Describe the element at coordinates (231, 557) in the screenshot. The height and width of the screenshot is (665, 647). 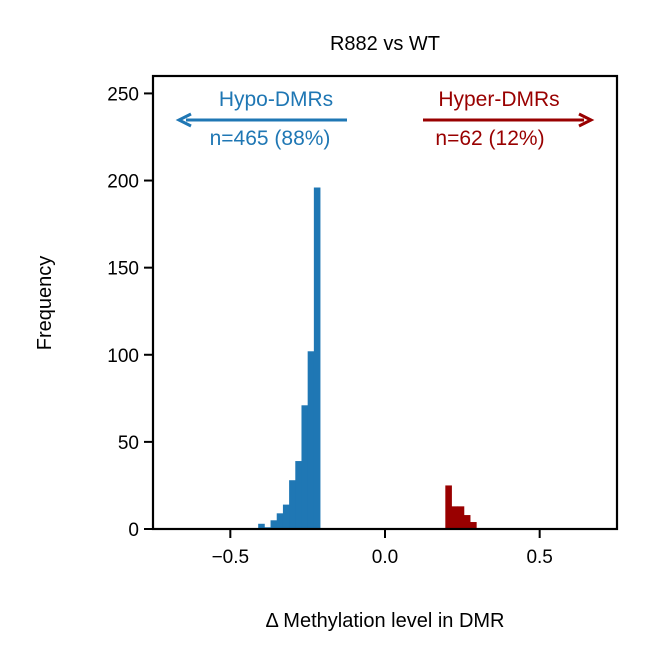
I see `x-tick-label: −0.5` at that location.